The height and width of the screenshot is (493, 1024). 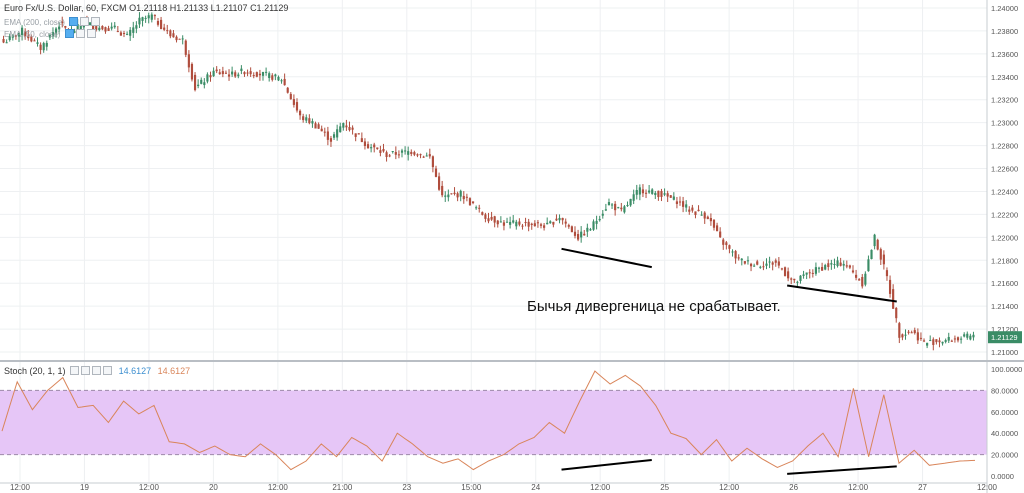 What do you see at coordinates (606, 258) in the screenshot?
I see `price-divergence-line` at bounding box center [606, 258].